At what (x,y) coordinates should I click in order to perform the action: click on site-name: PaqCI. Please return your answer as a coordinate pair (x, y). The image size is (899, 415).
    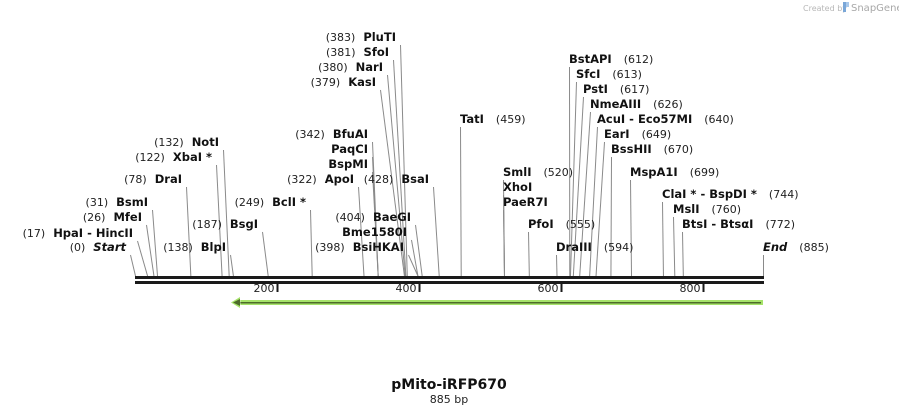
    Looking at the image, I should click on (349, 149).